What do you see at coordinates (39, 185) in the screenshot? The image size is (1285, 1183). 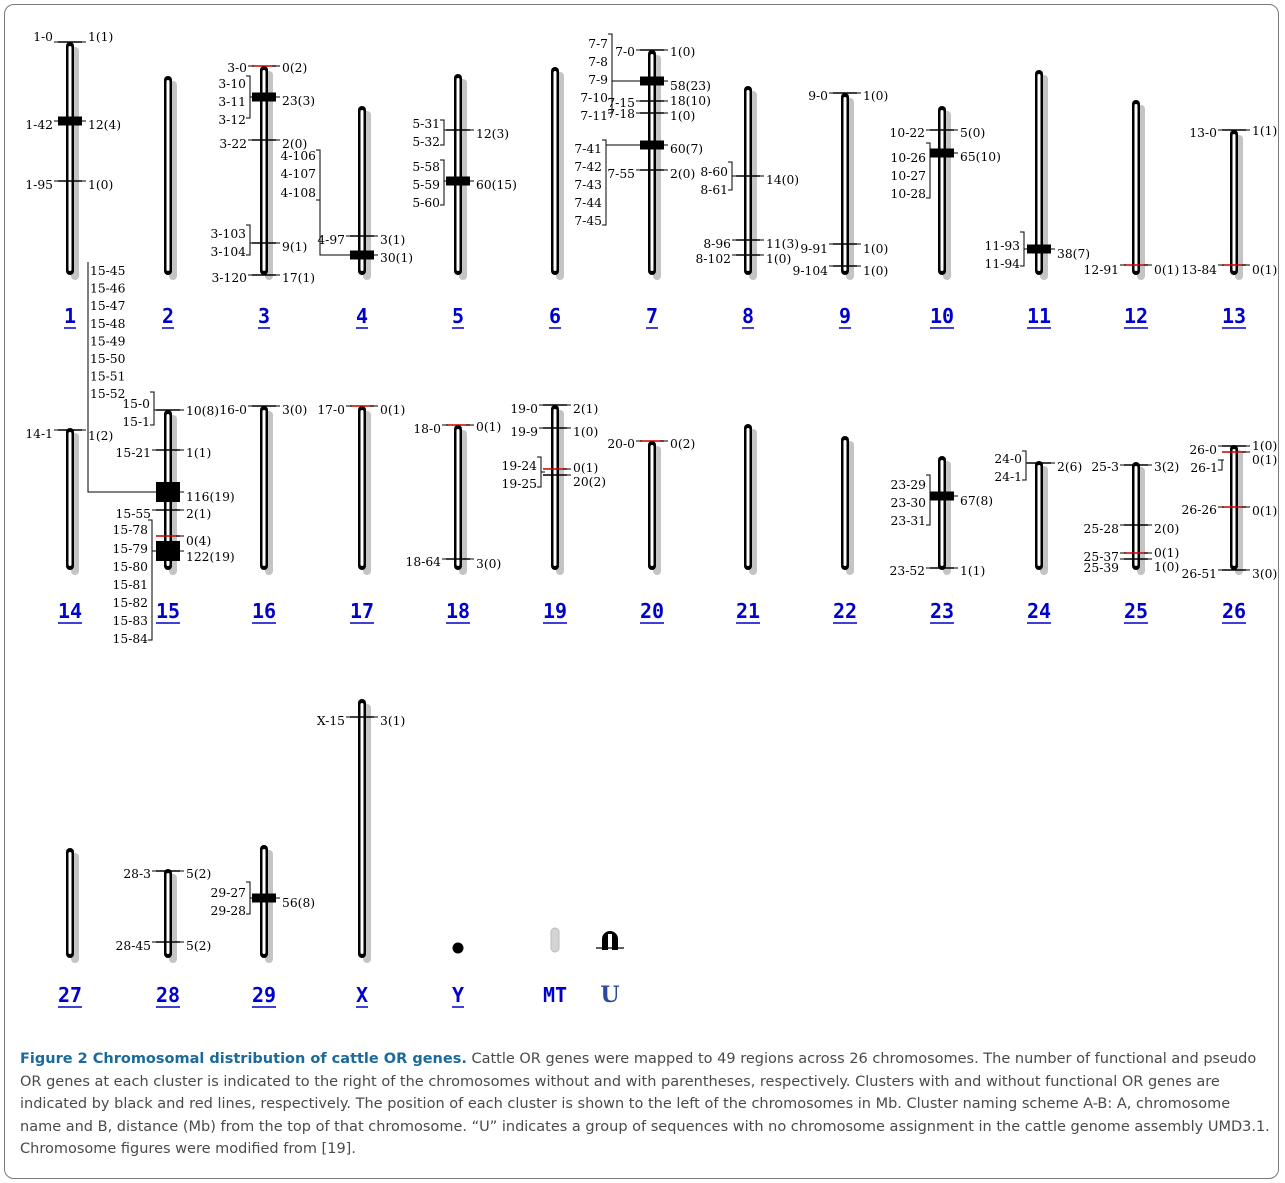 I see `cluster-position-label: 1-95` at bounding box center [39, 185].